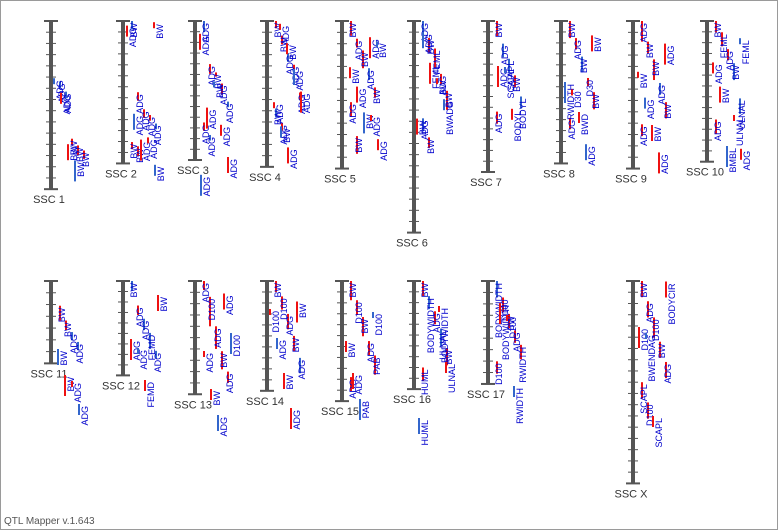  Describe the element at coordinates (412, 400) in the screenshot. I see `chromosome-label: SSC 16` at that location.